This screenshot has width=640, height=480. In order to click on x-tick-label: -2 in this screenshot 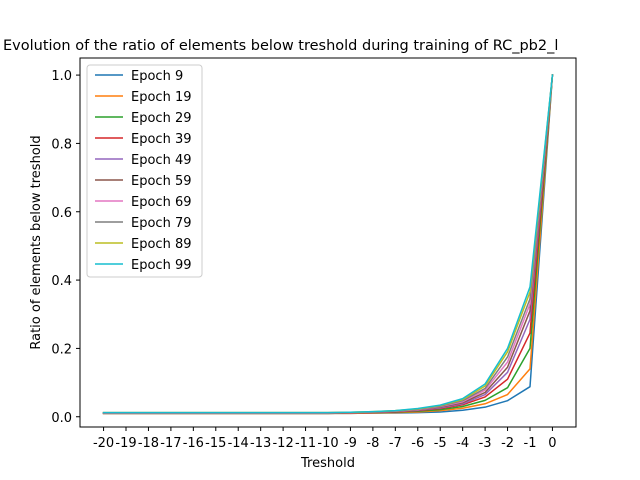, I will do `click(507, 443)`.